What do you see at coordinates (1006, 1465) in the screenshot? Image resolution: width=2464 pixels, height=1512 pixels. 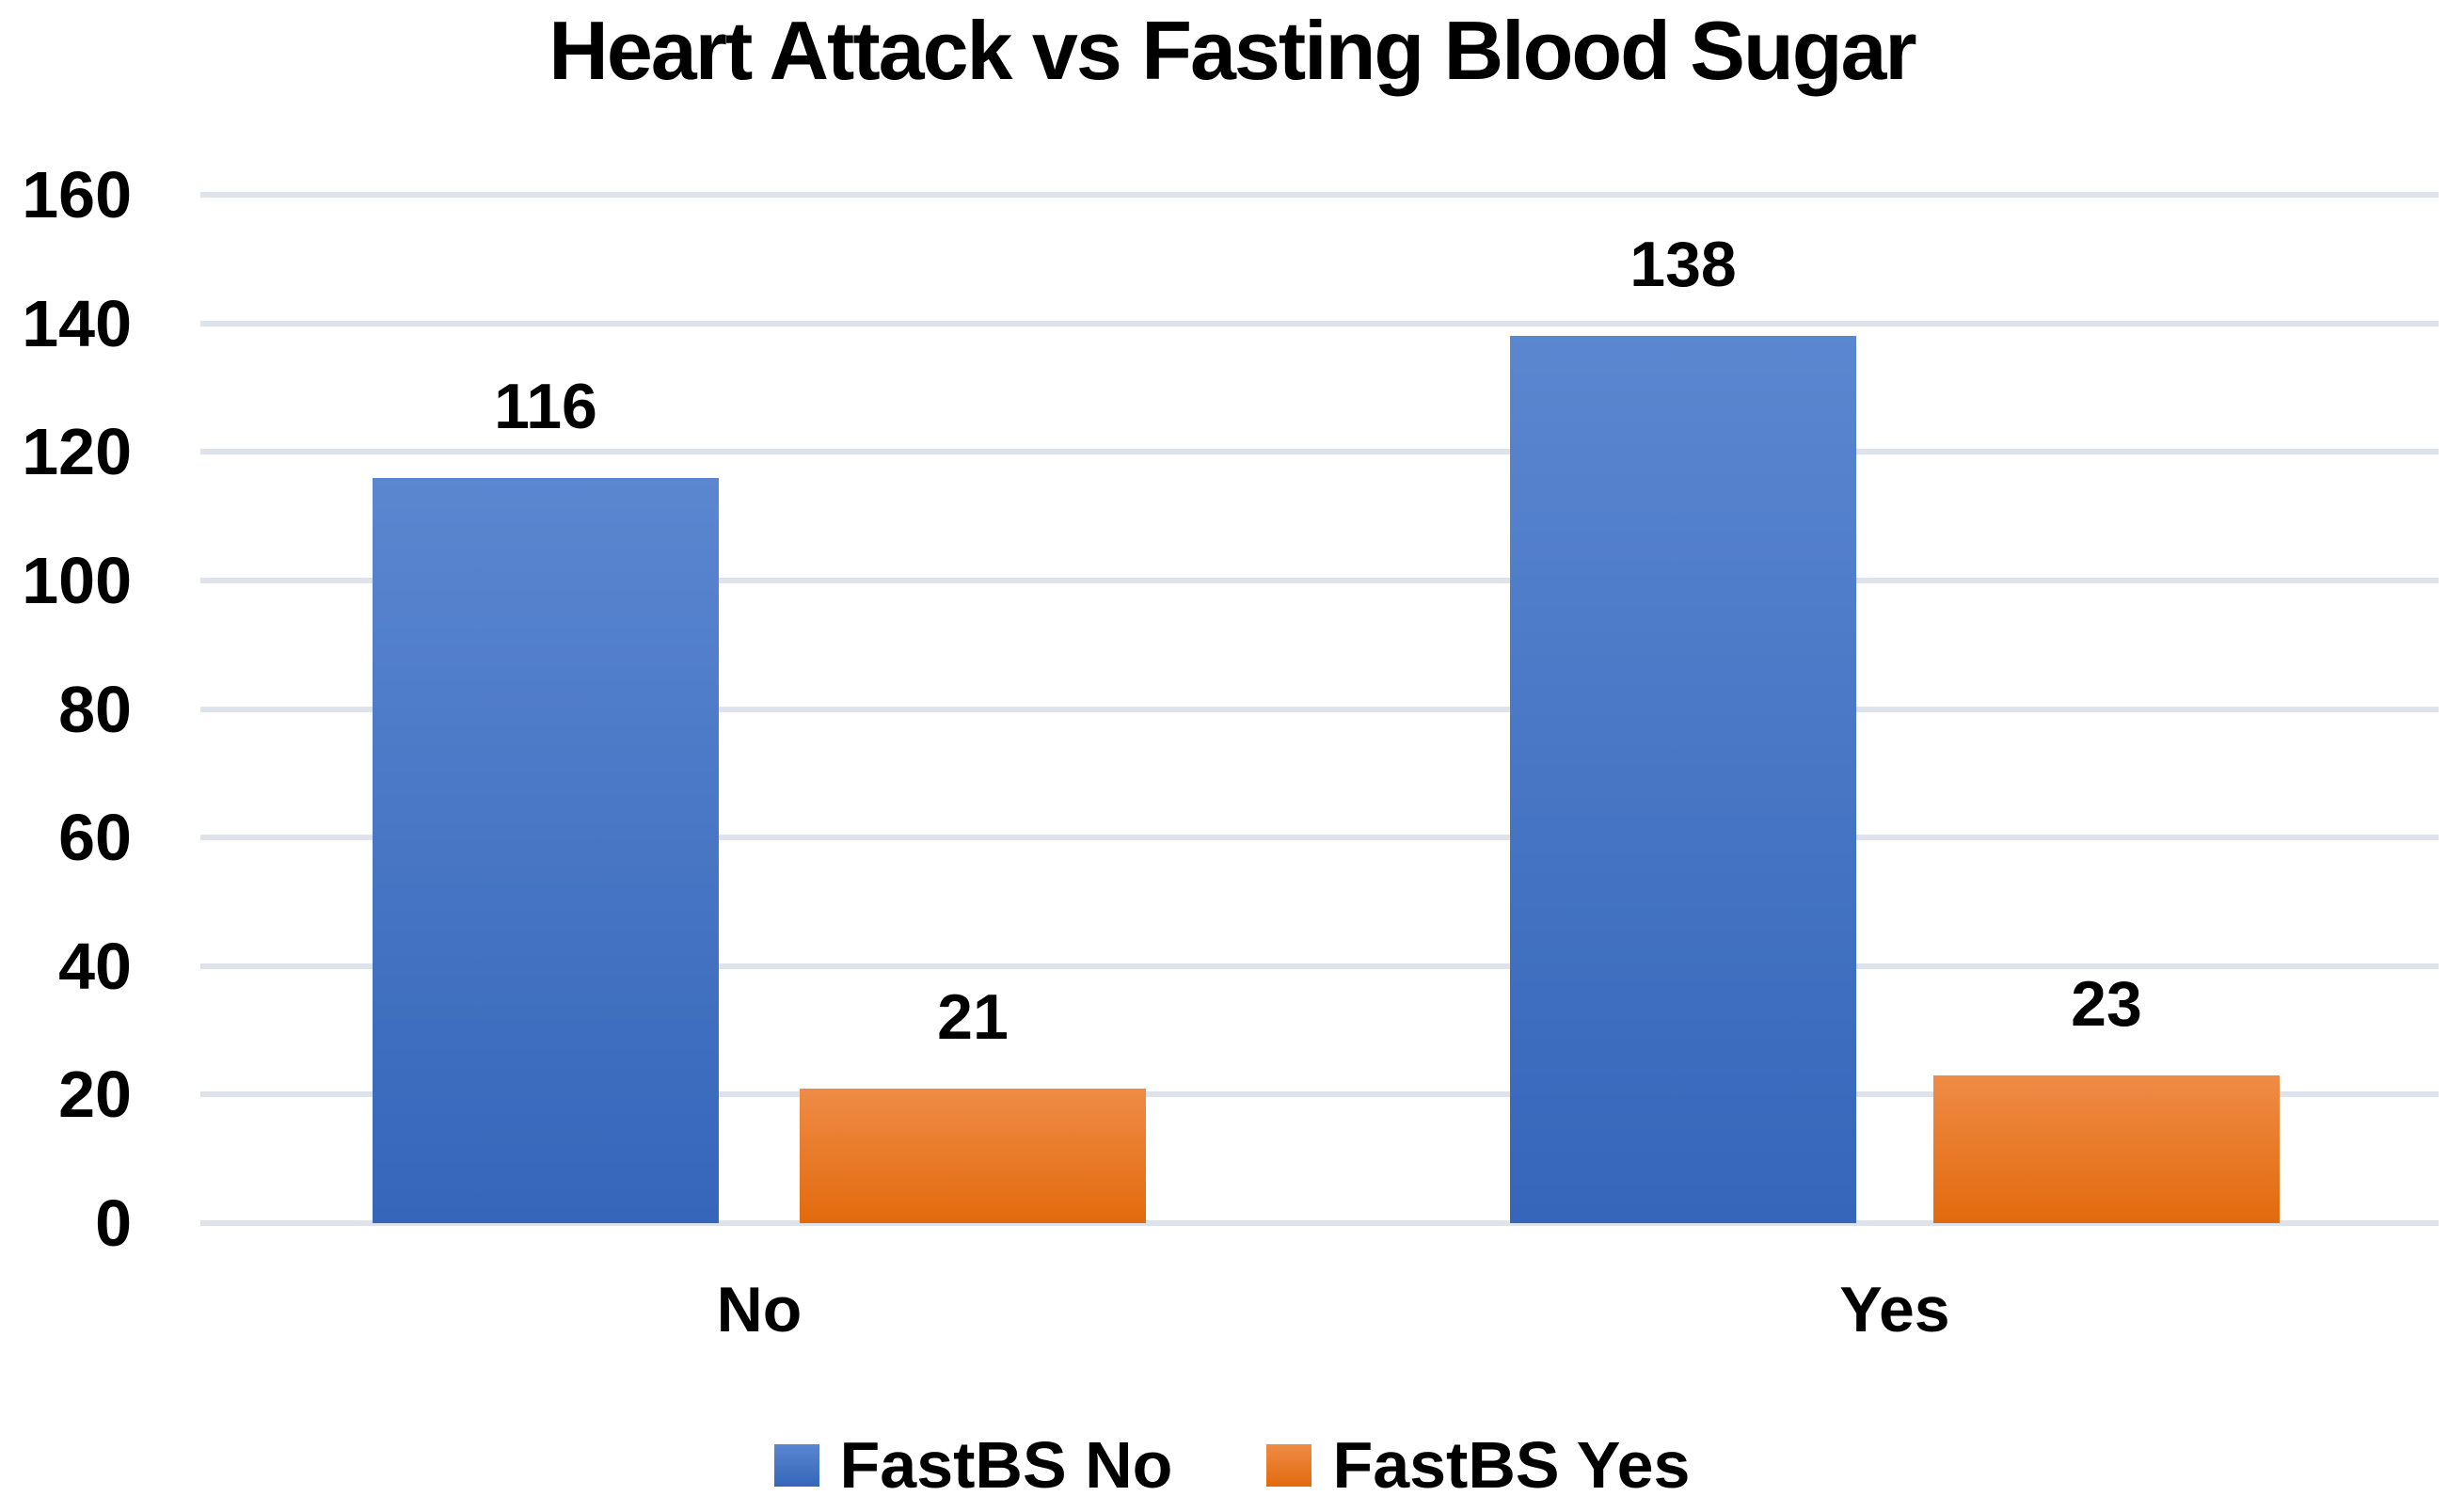 I see `legend-label-fastbs-no: FastBS No` at bounding box center [1006, 1465].